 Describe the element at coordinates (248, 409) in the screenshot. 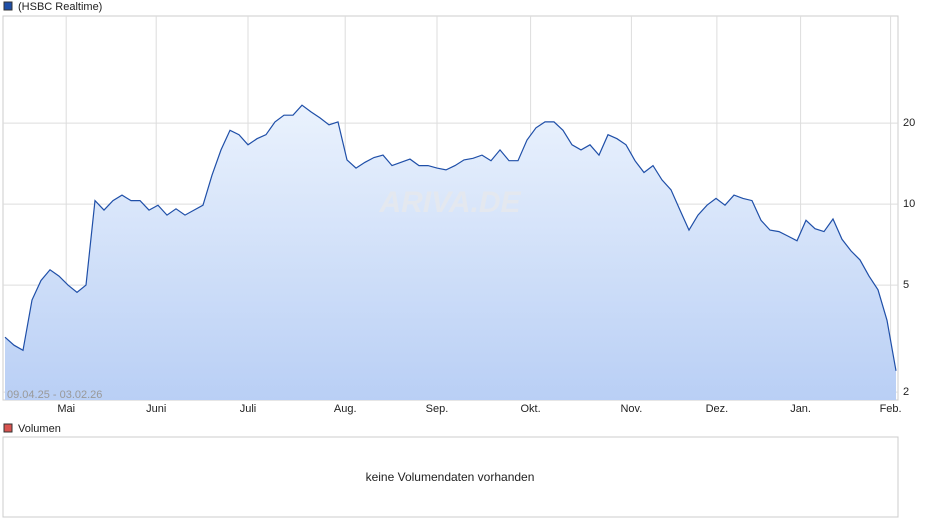

I see `x-tick-label: Juli` at that location.